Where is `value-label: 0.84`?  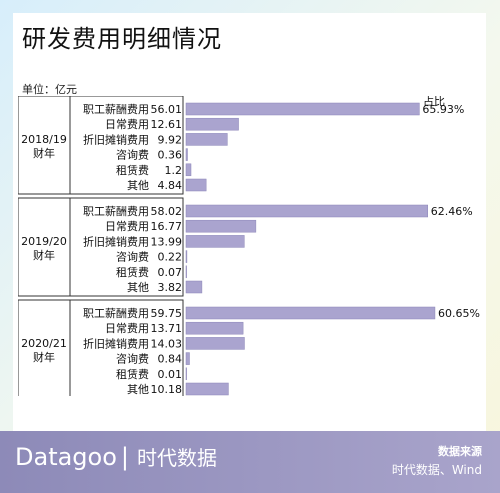 value-label: 0.84 is located at coordinates (170, 359).